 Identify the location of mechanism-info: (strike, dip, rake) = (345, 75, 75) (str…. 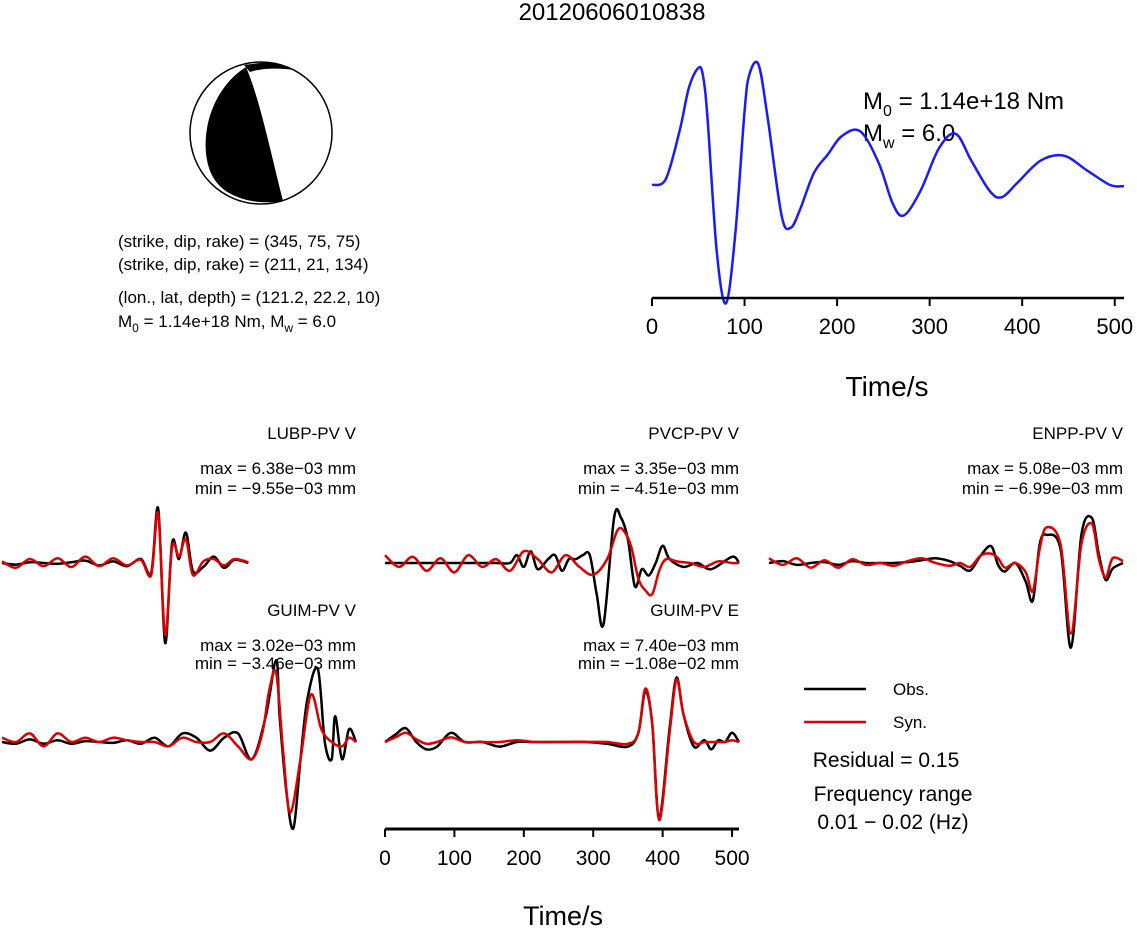
(249, 283).